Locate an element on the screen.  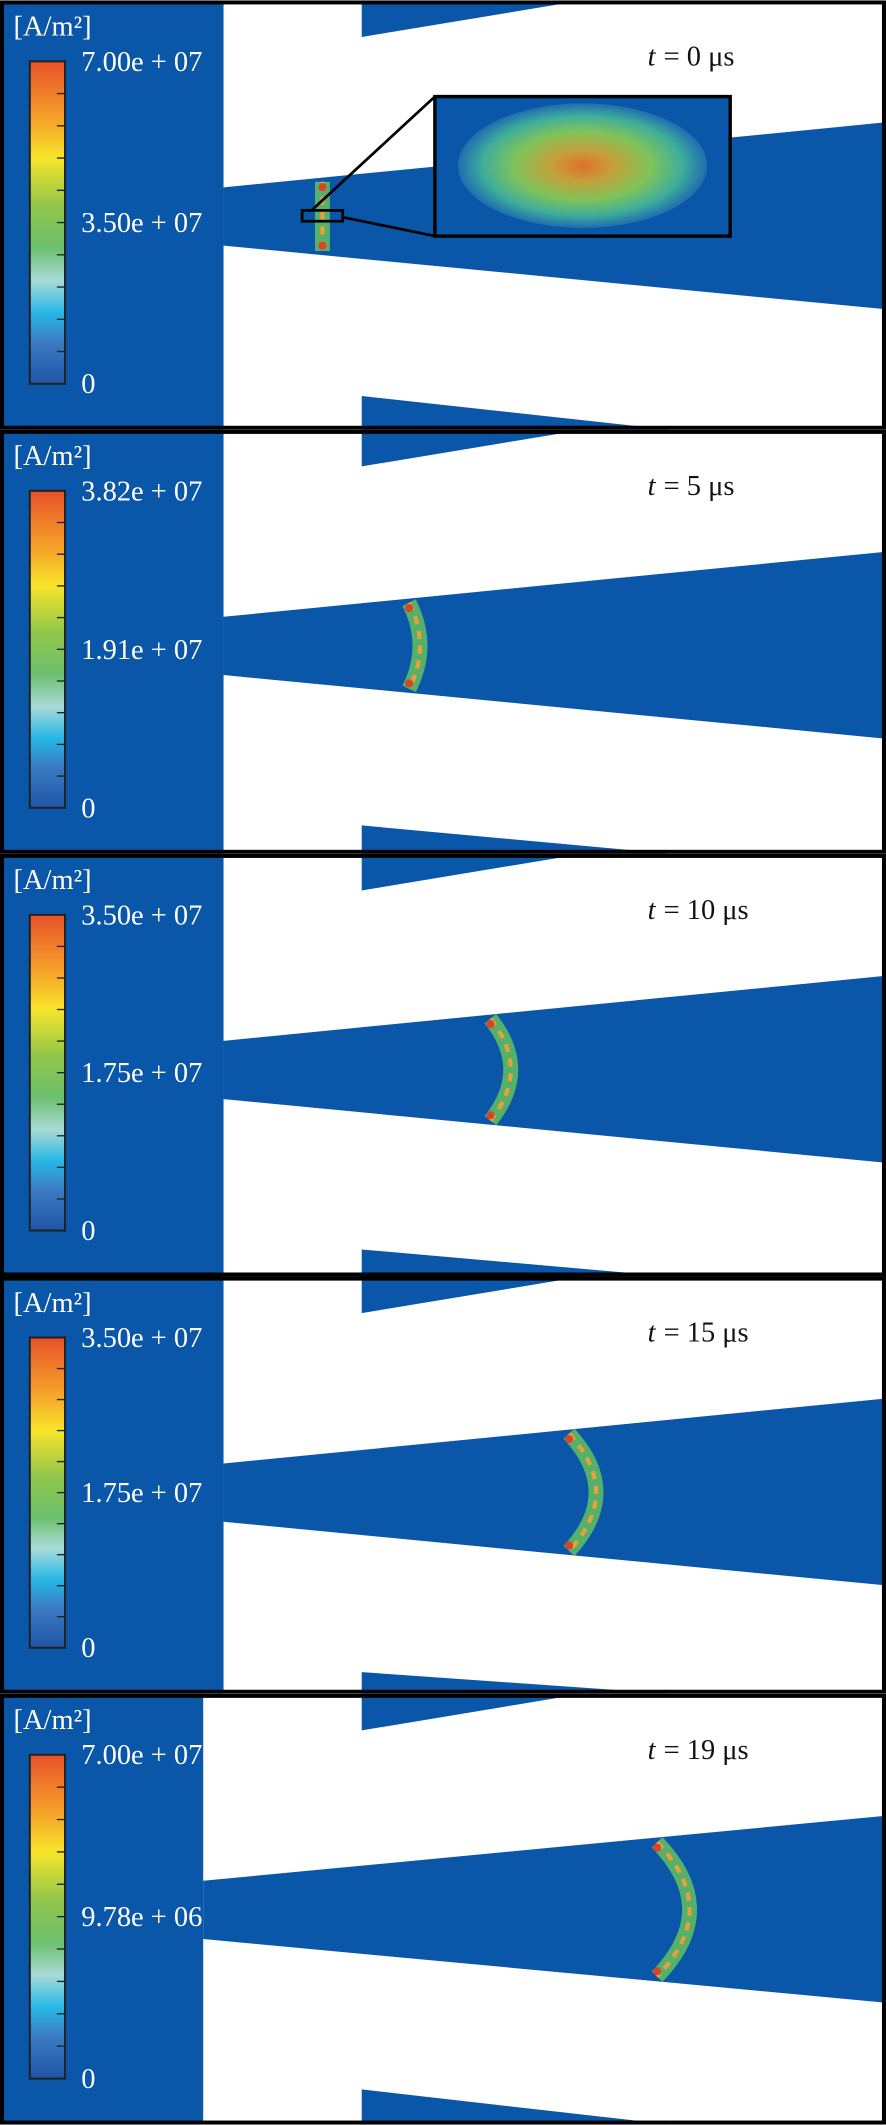
time-label: t = 19 μs is located at coordinates (698, 1750).